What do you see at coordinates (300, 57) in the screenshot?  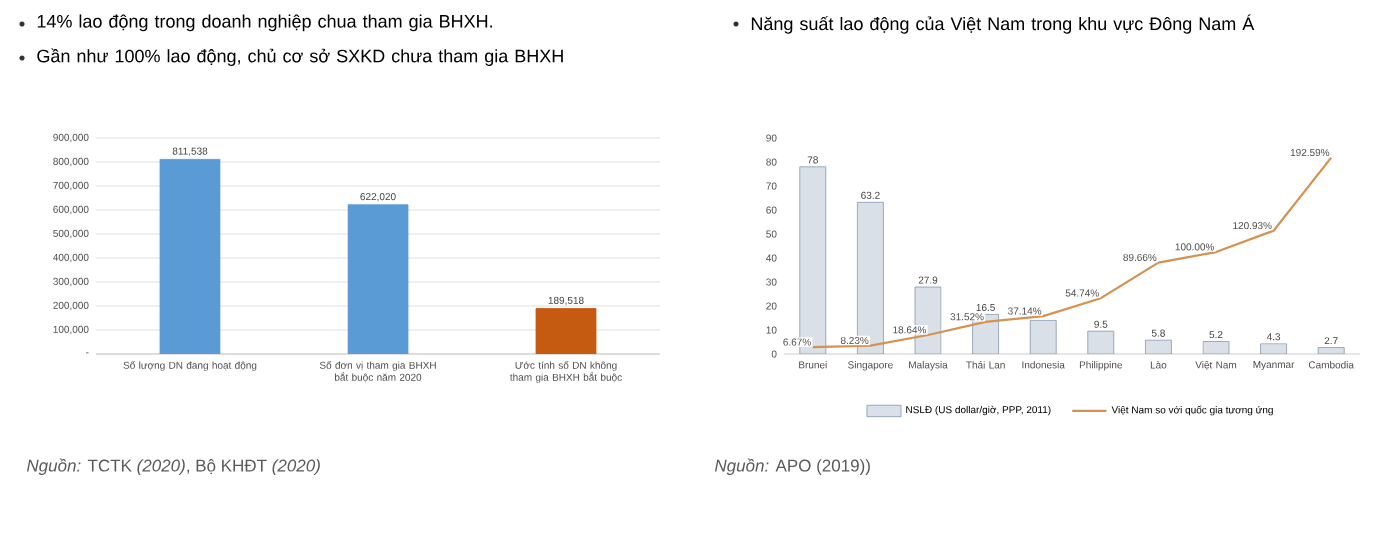 I see `chart-subtitle: Gần như 100% lao động, chủ cơ sở SXKD chưa tham gia BHXH` at bounding box center [300, 57].